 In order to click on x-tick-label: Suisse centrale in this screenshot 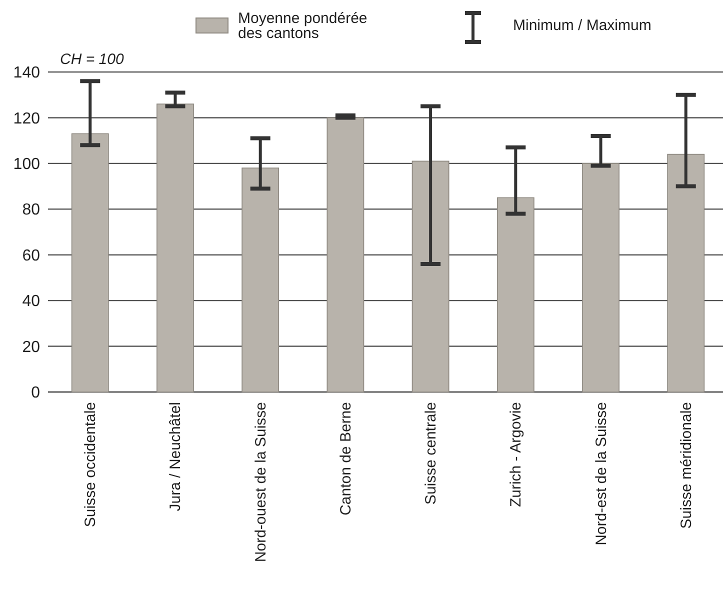, I will do `click(431, 453)`.